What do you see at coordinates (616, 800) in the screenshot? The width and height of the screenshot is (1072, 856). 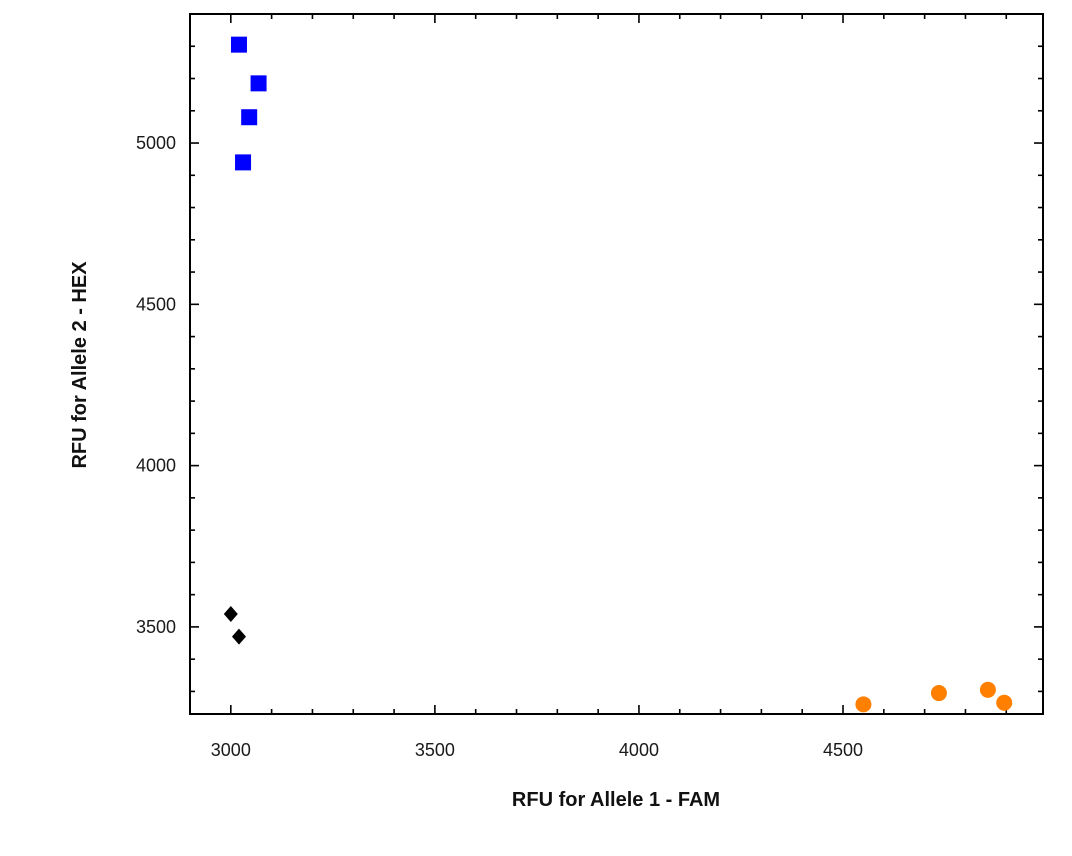 I see `x-axis-title: RFU for Allele 1 - FAM` at bounding box center [616, 800].